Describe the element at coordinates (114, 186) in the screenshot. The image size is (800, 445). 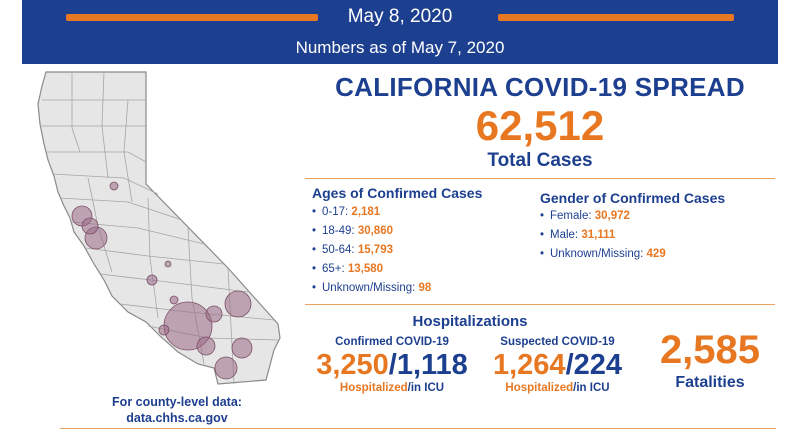
I see `case-bubble-sacramento` at that location.